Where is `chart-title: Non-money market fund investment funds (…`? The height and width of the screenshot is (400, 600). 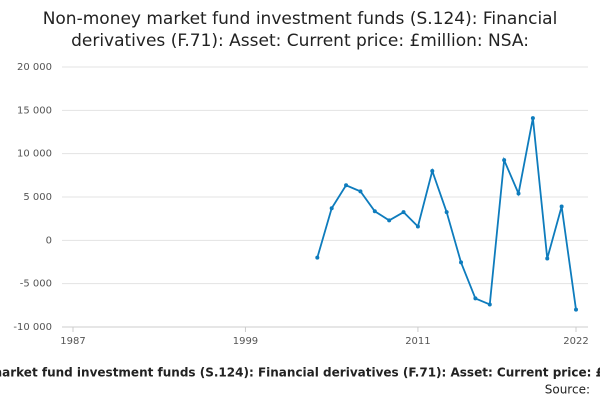
chart-title: Non-money market fund investment funds (… is located at coordinates (300, 19).